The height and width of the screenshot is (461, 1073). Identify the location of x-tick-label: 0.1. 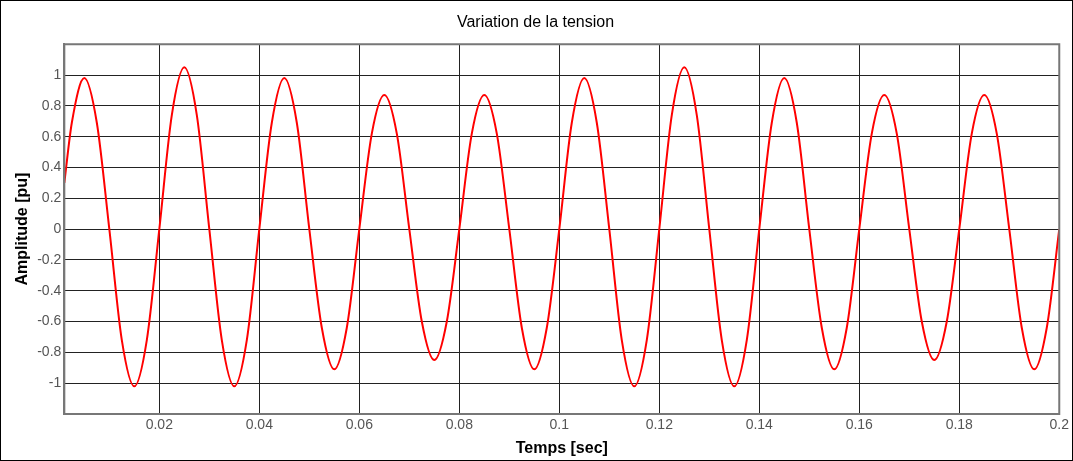
(559, 424).